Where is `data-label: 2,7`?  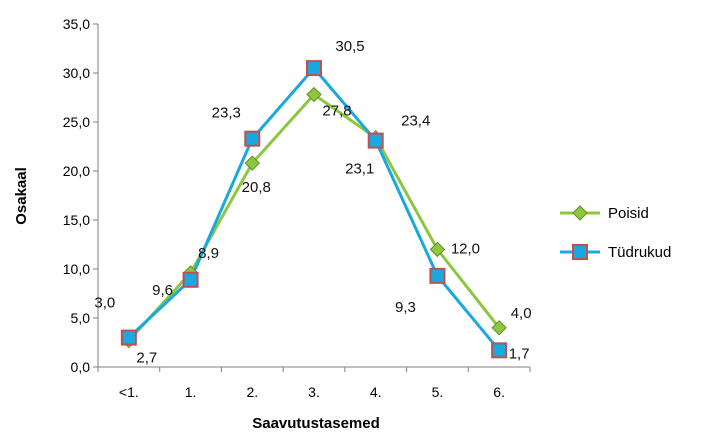 data-label: 2,7 is located at coordinates (146, 358).